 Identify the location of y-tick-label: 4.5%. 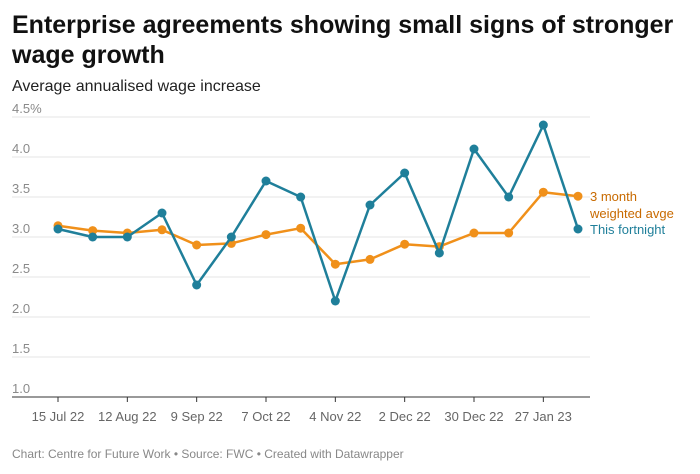
(27, 108).